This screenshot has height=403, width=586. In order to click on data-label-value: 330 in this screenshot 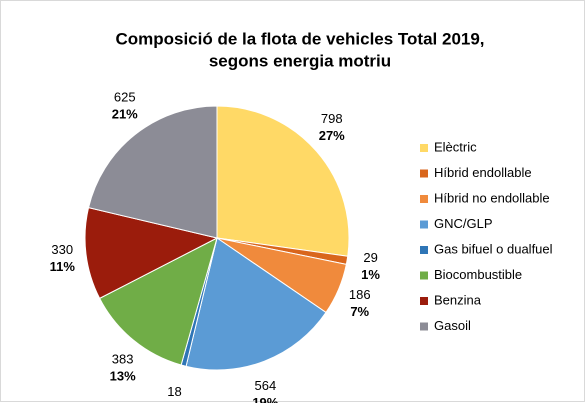, I will do `click(62, 249)`.